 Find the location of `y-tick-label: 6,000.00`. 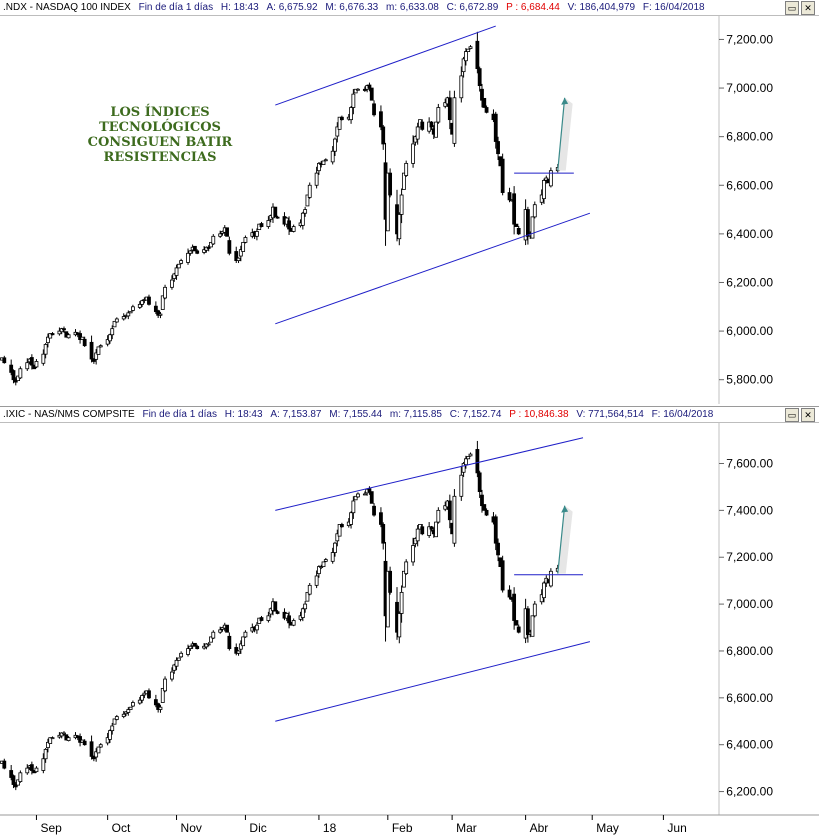

y-tick-label: 6,000.00 is located at coordinates (749, 331).